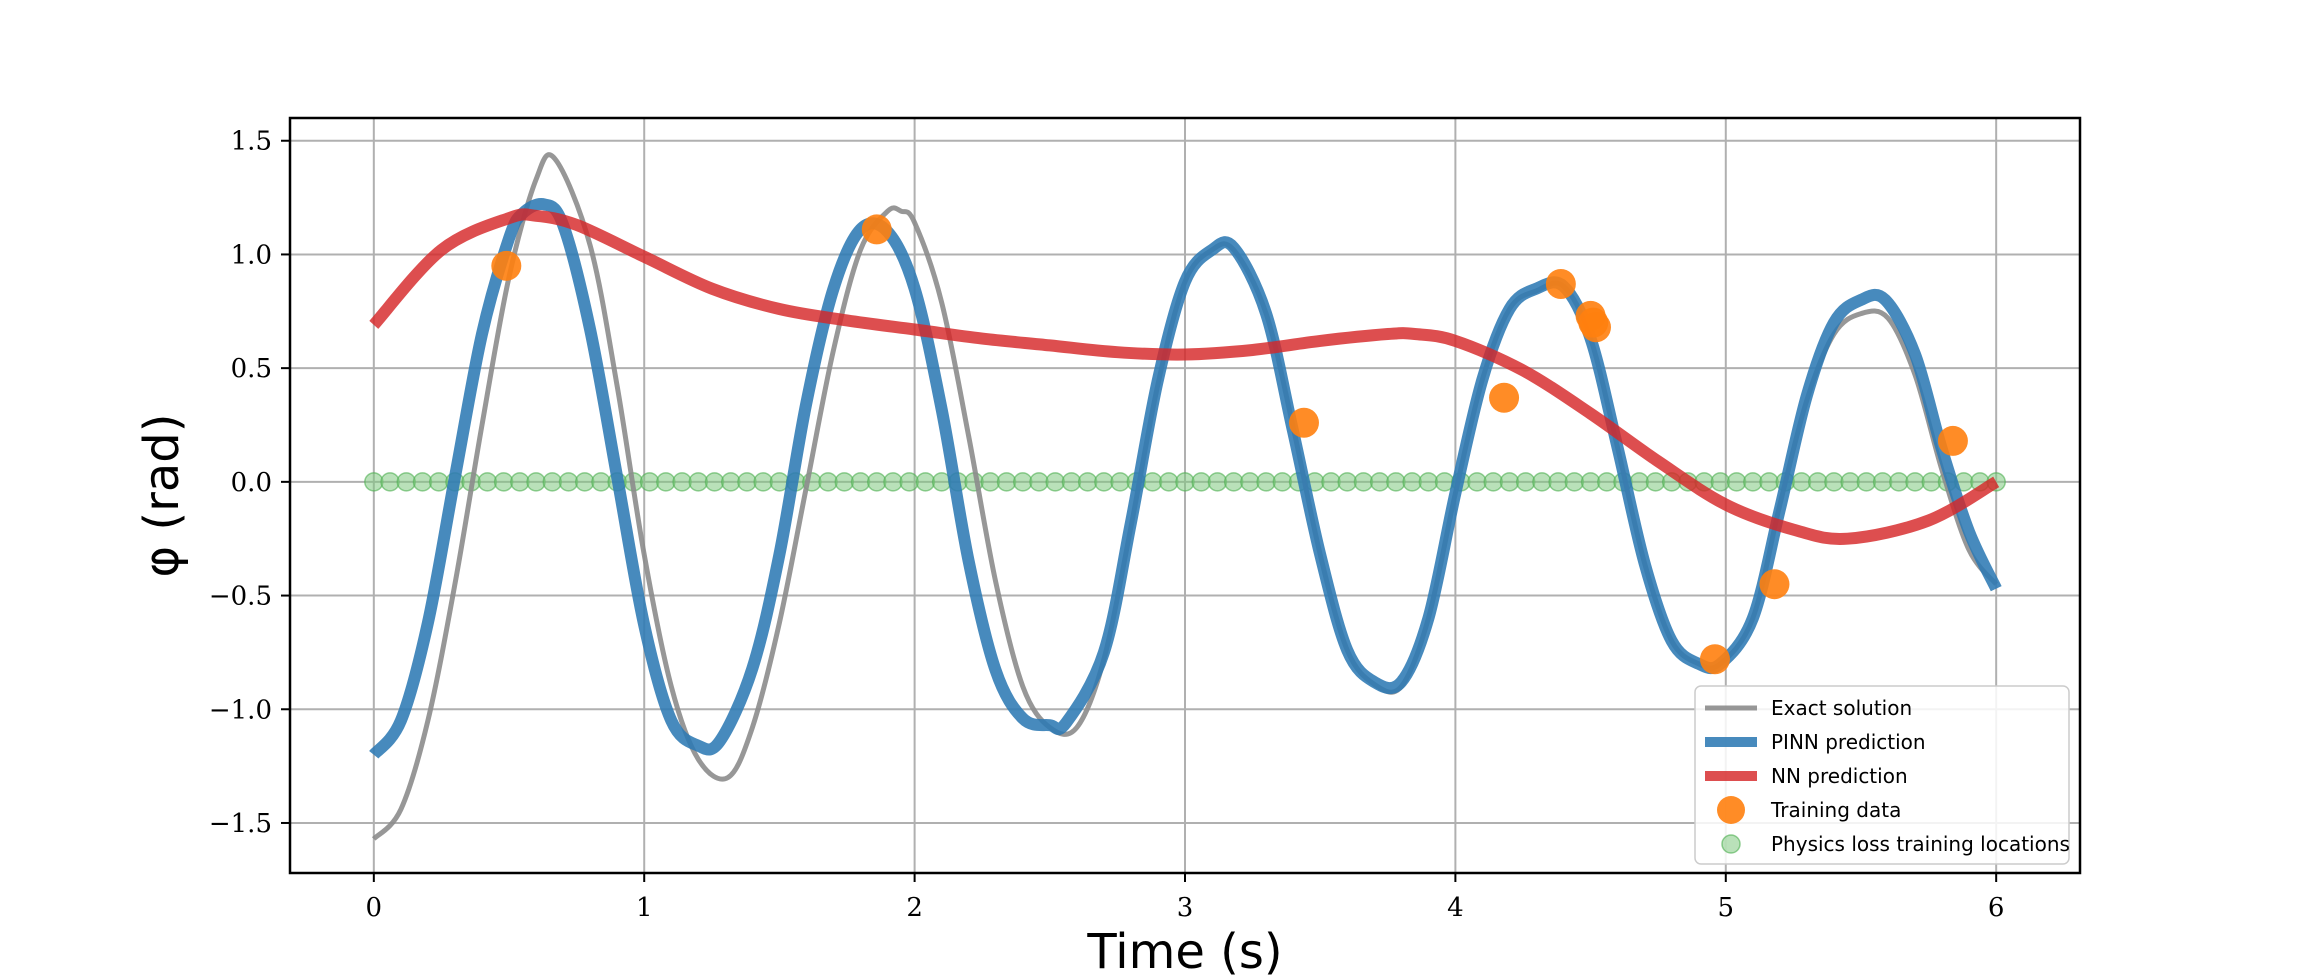 This screenshot has height=977, width=2300. What do you see at coordinates (1839, 776) in the screenshot?
I see `legend-label: NN prediction` at bounding box center [1839, 776].